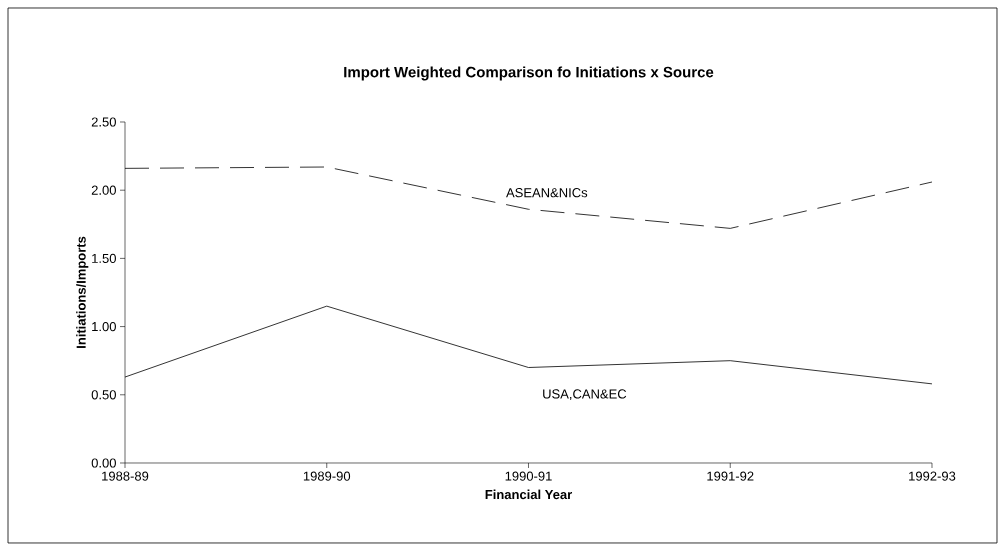 The width and height of the screenshot is (1005, 551). Describe the element at coordinates (547, 193) in the screenshot. I see `series-label: ASEAN&NICs` at that location.